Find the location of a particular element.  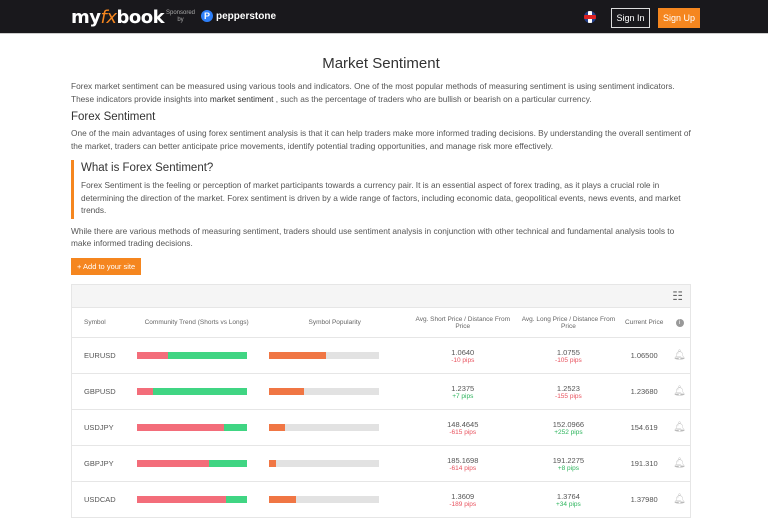

settings-sliders-icon: ☷ is located at coordinates (677, 296).